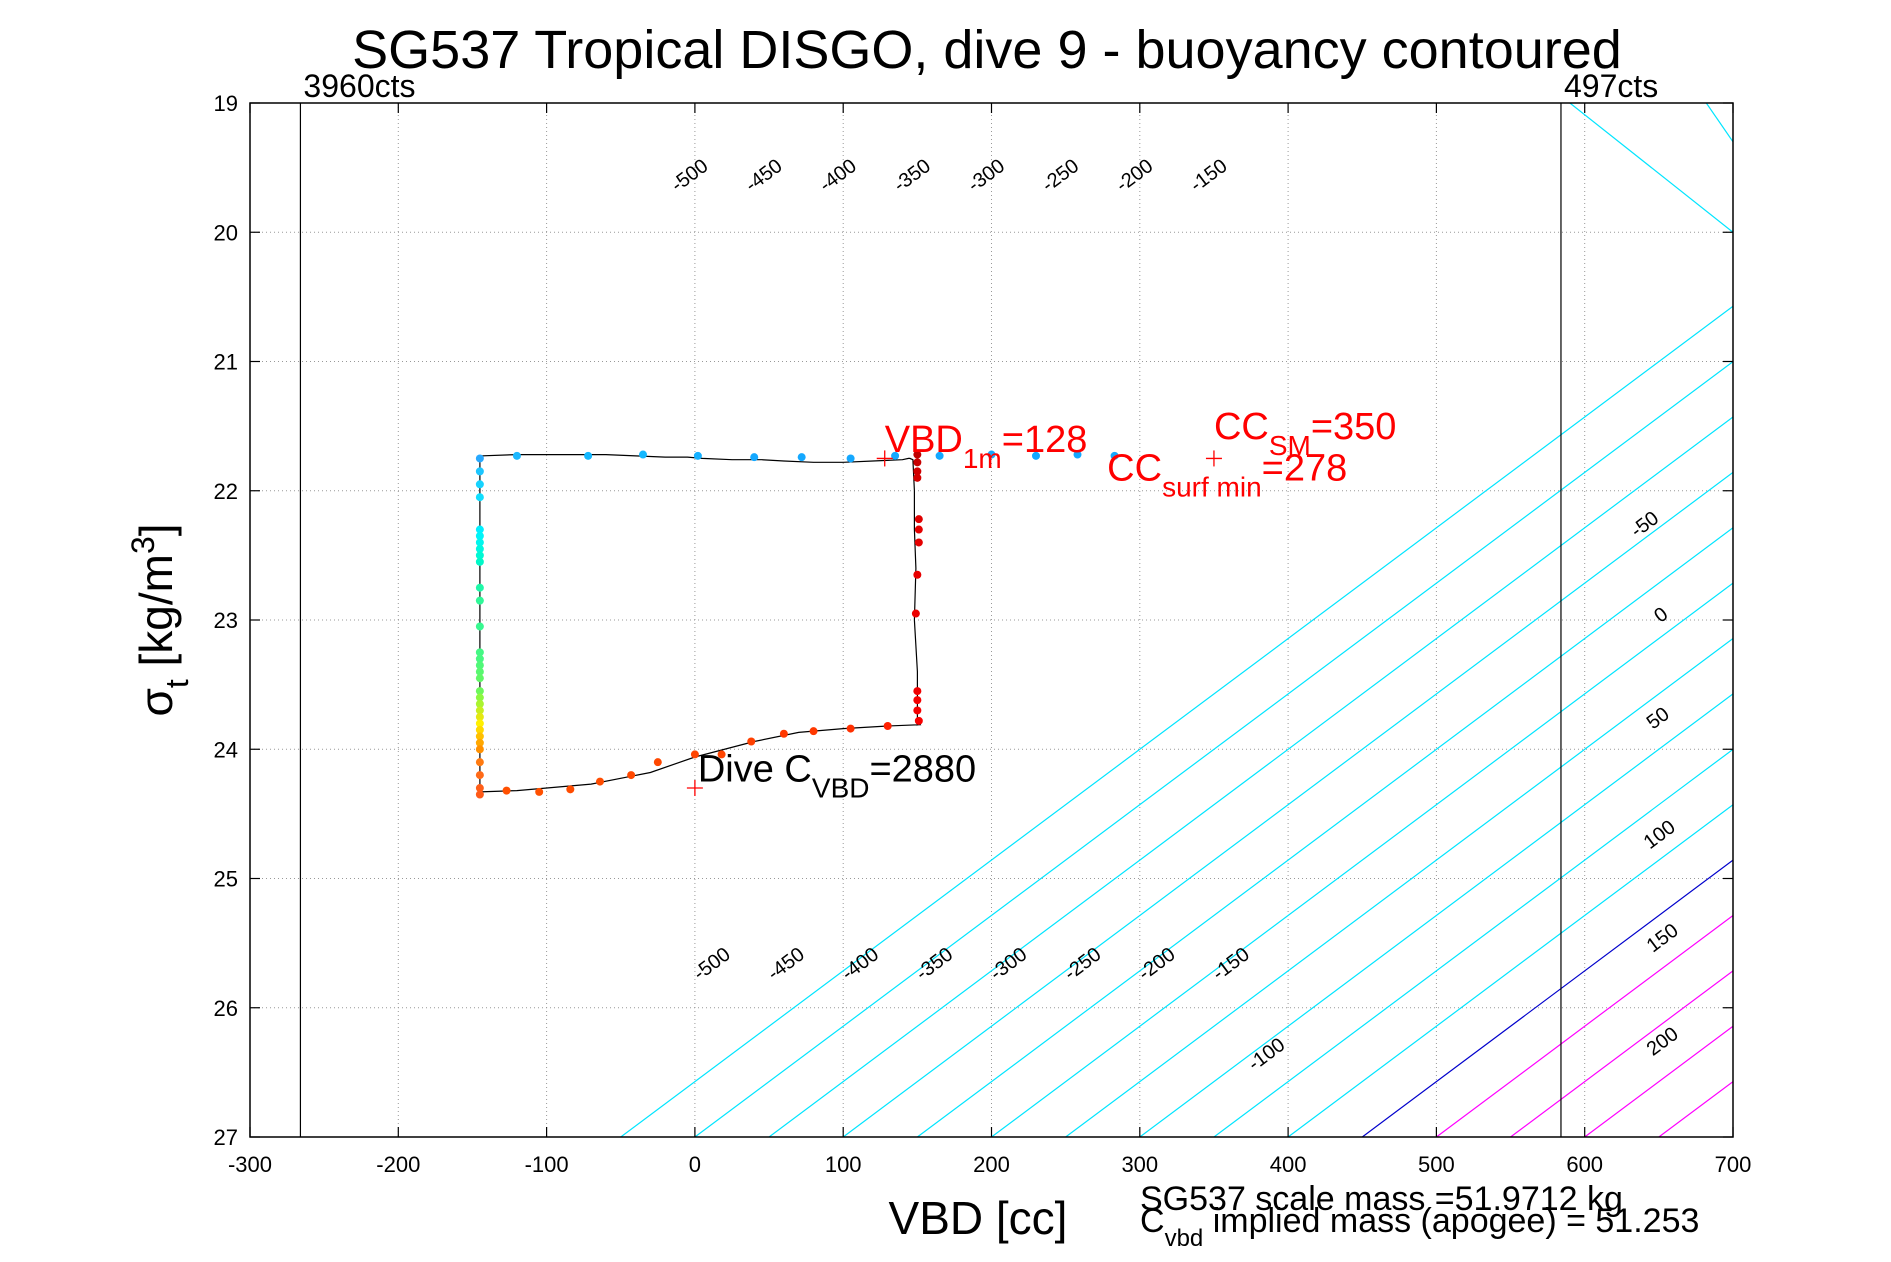 This screenshot has height=1262, width=1891. What do you see at coordinates (1663, 1042) in the screenshot?
I see `contour-label: 200` at bounding box center [1663, 1042].